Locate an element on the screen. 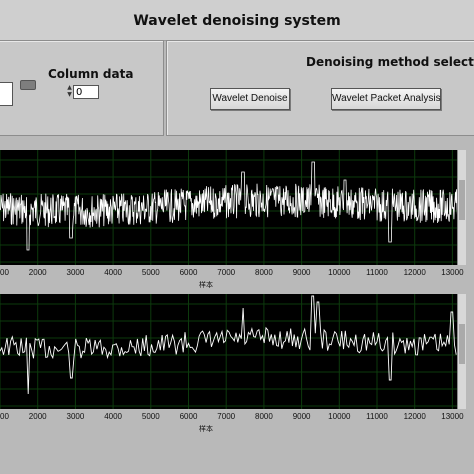 The height and width of the screenshot is (474, 474). denoised-plot-x-label: 样本 is located at coordinates (206, 429).